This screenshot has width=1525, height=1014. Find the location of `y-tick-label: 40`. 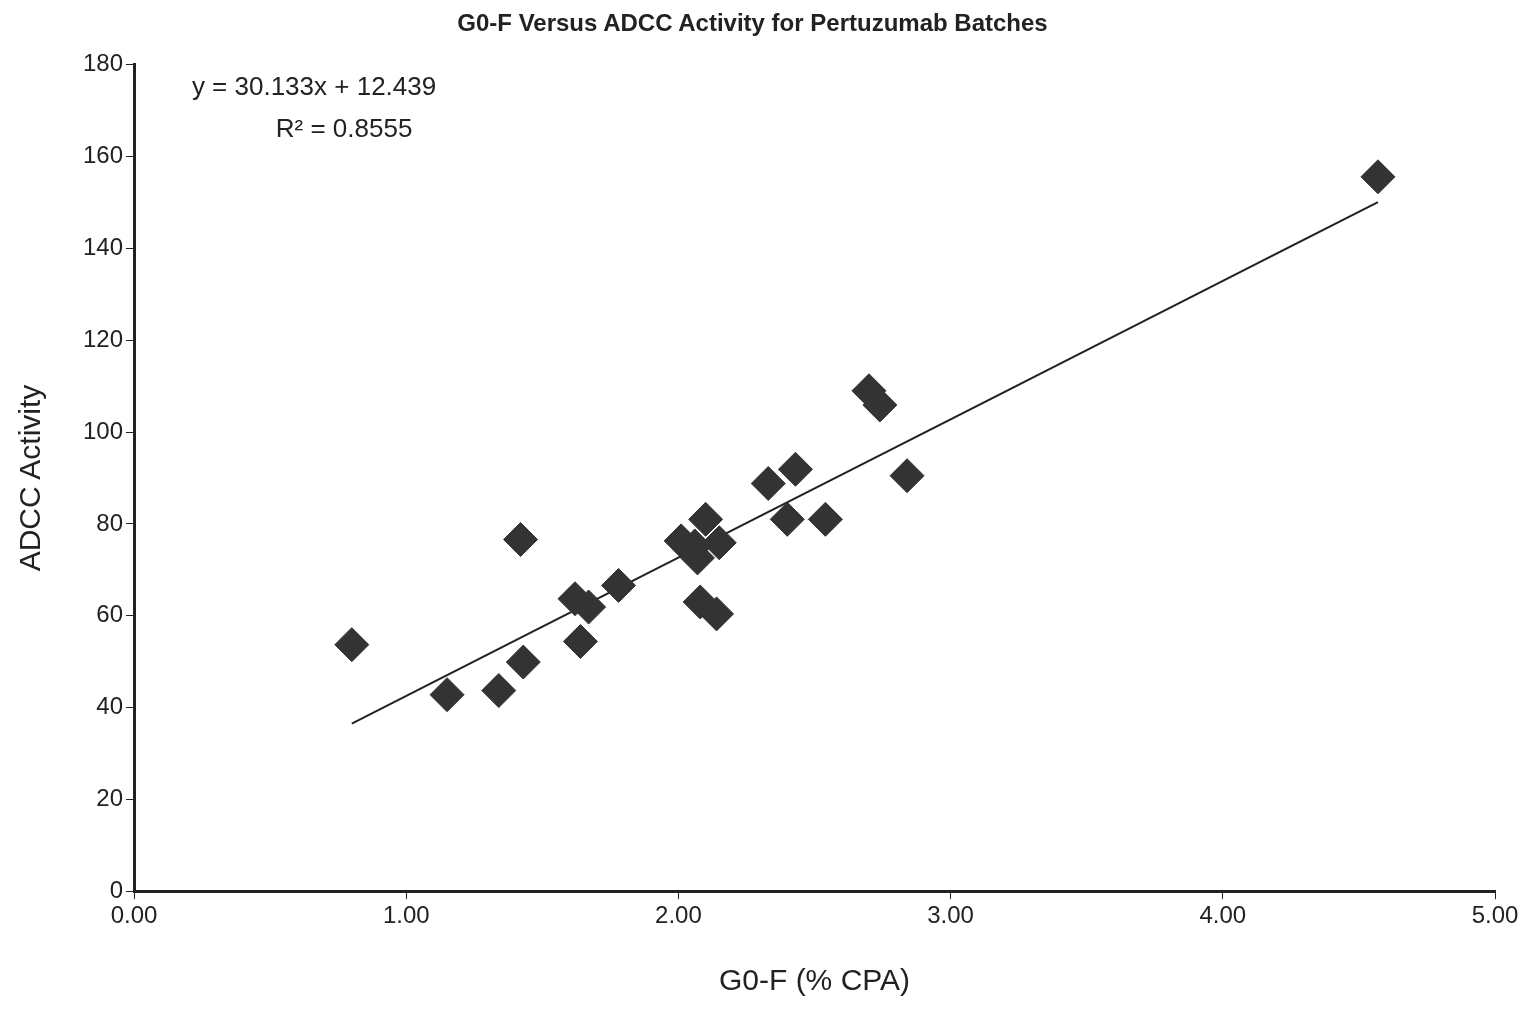

y-tick-label: 40 is located at coordinates (110, 706).